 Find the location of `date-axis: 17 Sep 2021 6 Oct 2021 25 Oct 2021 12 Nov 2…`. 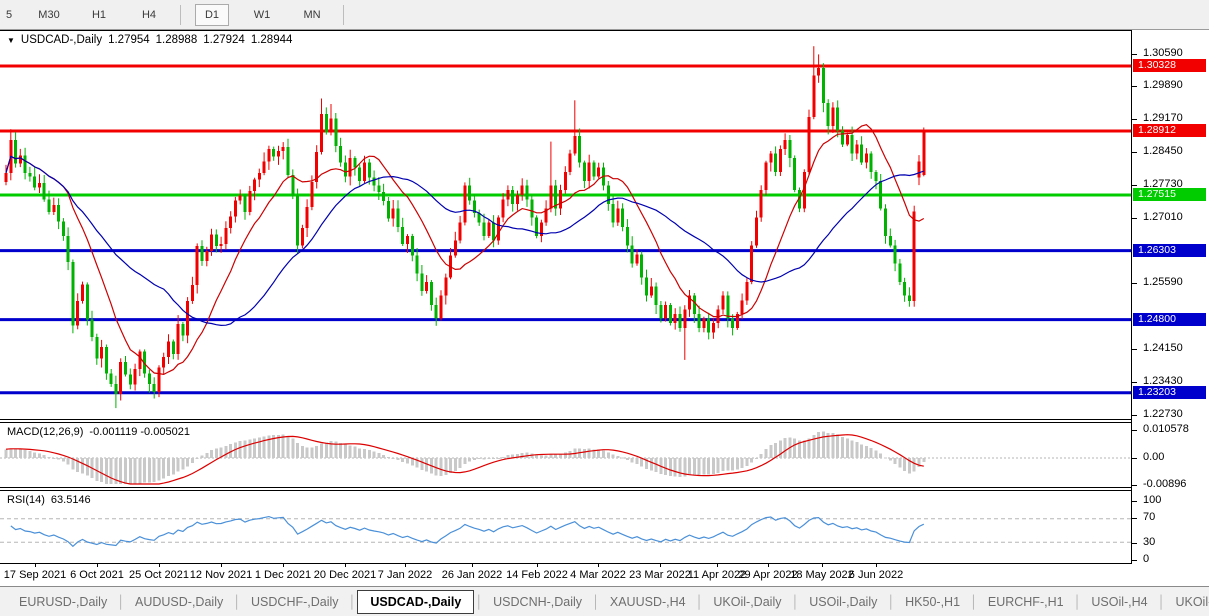

date-axis: 17 Sep 2021 6 Oct 2021 25 Oct 2021 12 Nov 2… is located at coordinates (565, 575).